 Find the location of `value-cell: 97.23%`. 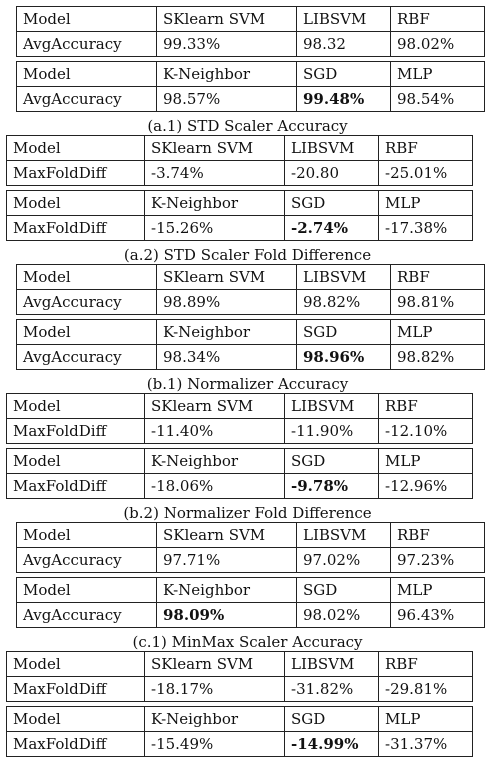

value-cell: 97.23% is located at coordinates (437, 560).